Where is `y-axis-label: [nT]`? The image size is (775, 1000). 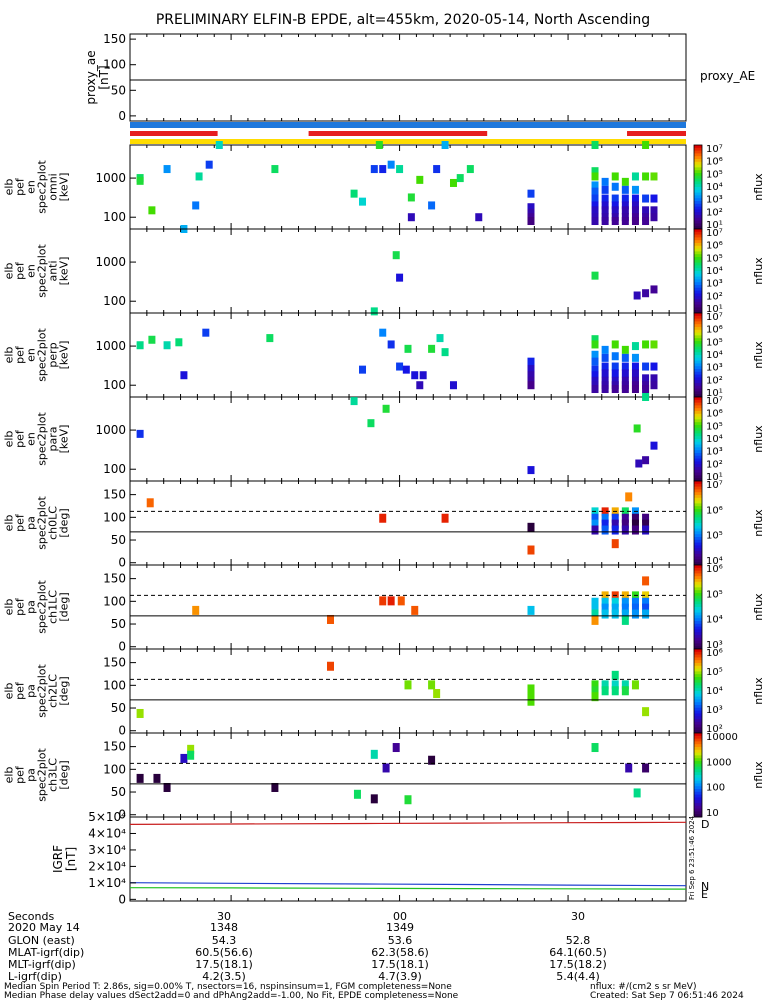 y-axis-label: [nT] is located at coordinates (71, 859).